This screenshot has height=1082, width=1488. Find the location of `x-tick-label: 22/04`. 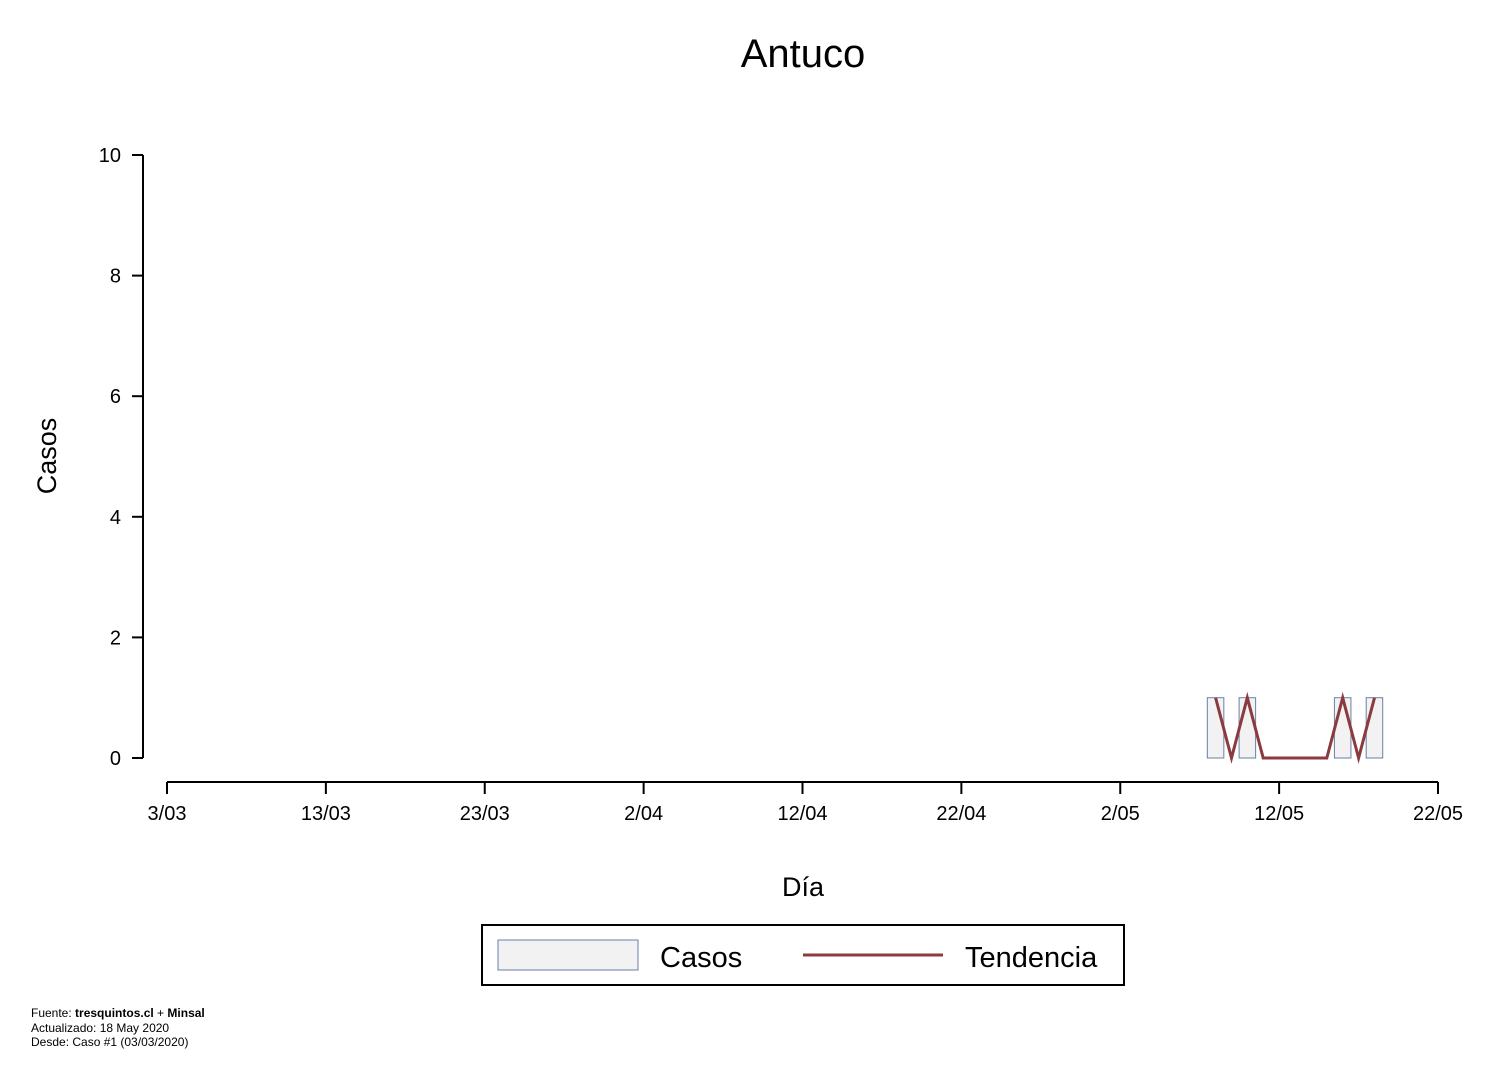

x-tick-label: 22/04 is located at coordinates (961, 814).